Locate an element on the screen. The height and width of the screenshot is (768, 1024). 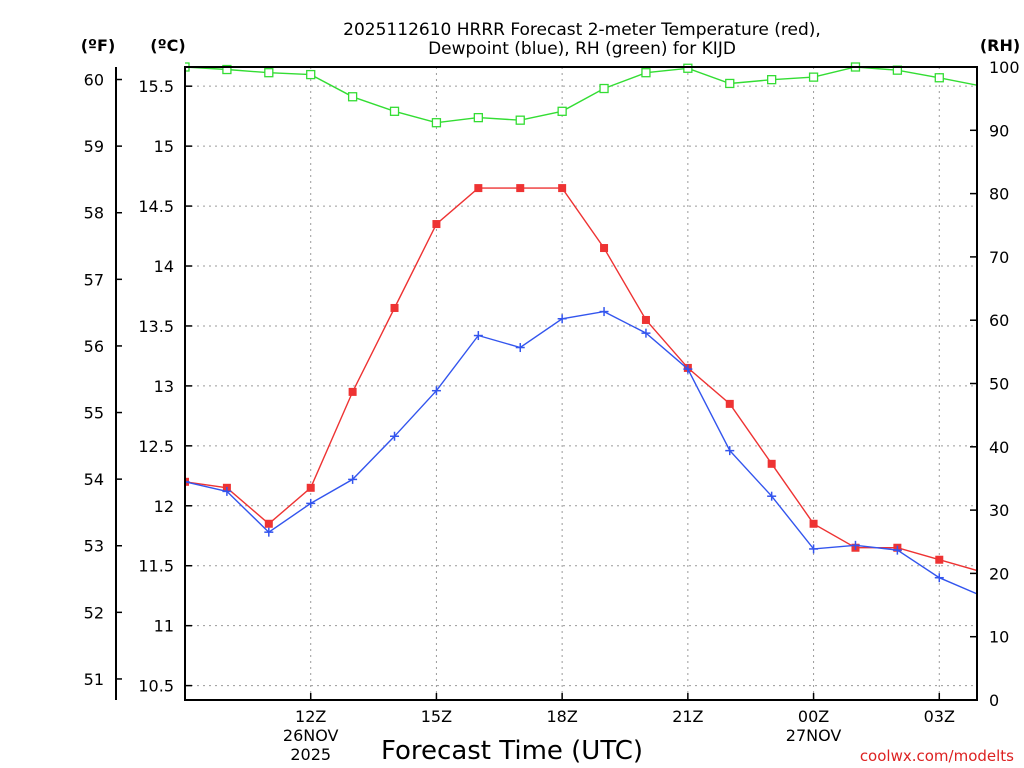
rh-tick-label: 100 is located at coordinates (1004, 67).